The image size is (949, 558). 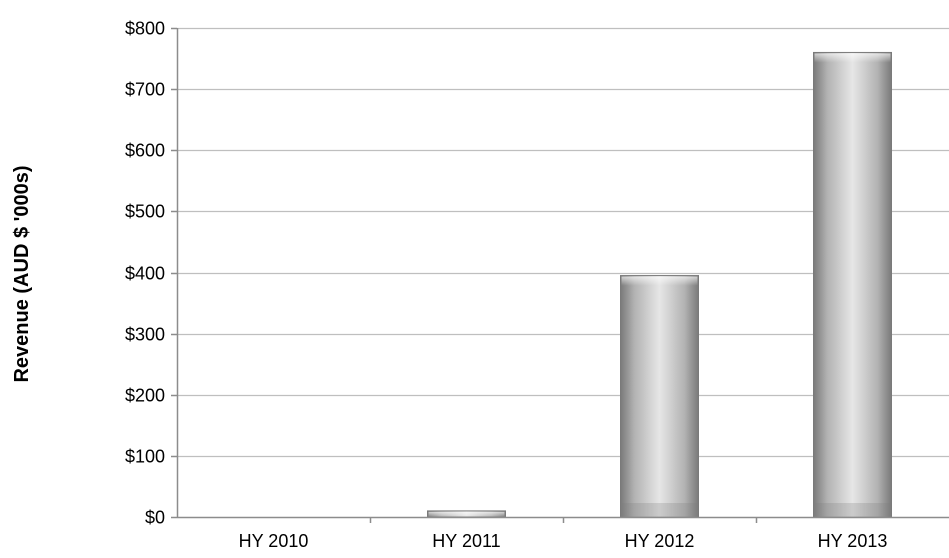 What do you see at coordinates (145, 90) in the screenshot?
I see `y-tick-label: $700` at bounding box center [145, 90].